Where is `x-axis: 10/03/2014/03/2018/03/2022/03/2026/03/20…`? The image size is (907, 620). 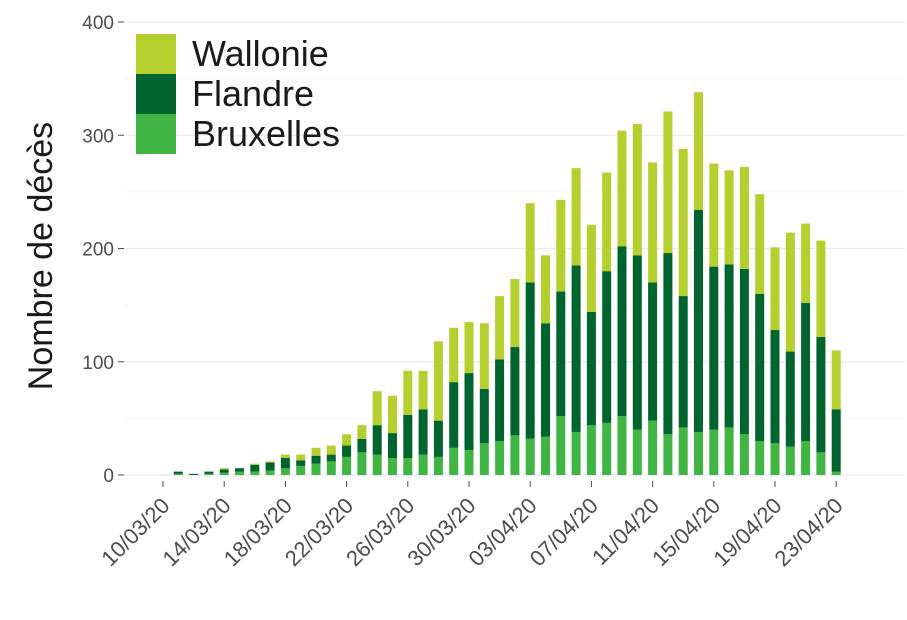 x-axis: 10/03/2014/03/2018/03/2022/03/2026/03/20… is located at coordinates (472, 526).